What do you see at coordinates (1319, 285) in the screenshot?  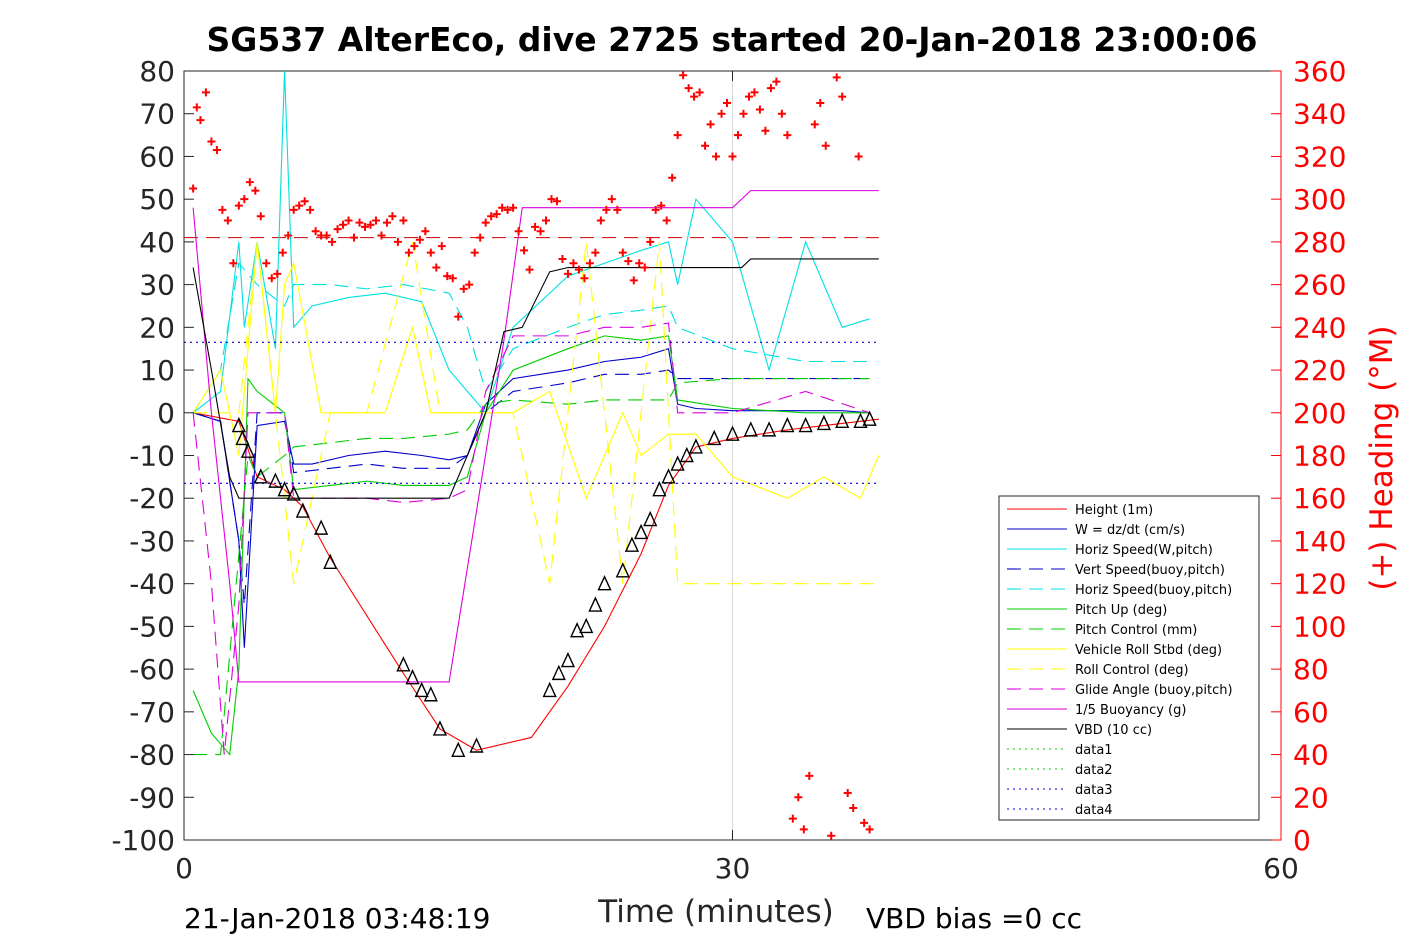 I see `y2-tick-label: 260` at bounding box center [1319, 285].